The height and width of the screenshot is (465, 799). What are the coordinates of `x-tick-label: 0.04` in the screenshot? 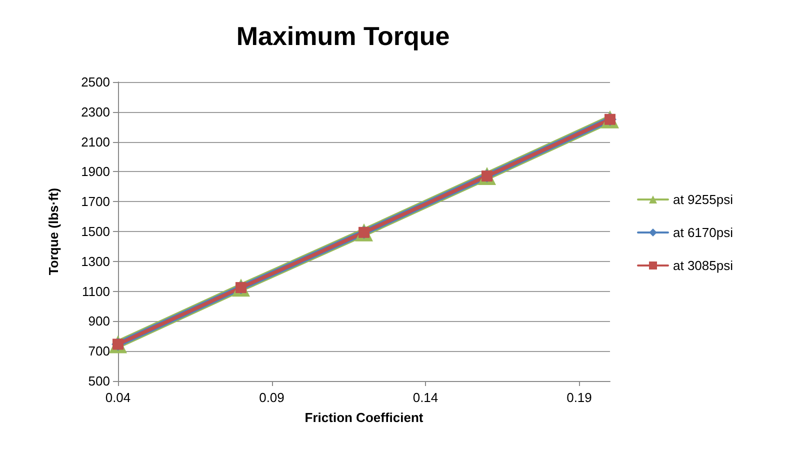 It's located at (118, 397).